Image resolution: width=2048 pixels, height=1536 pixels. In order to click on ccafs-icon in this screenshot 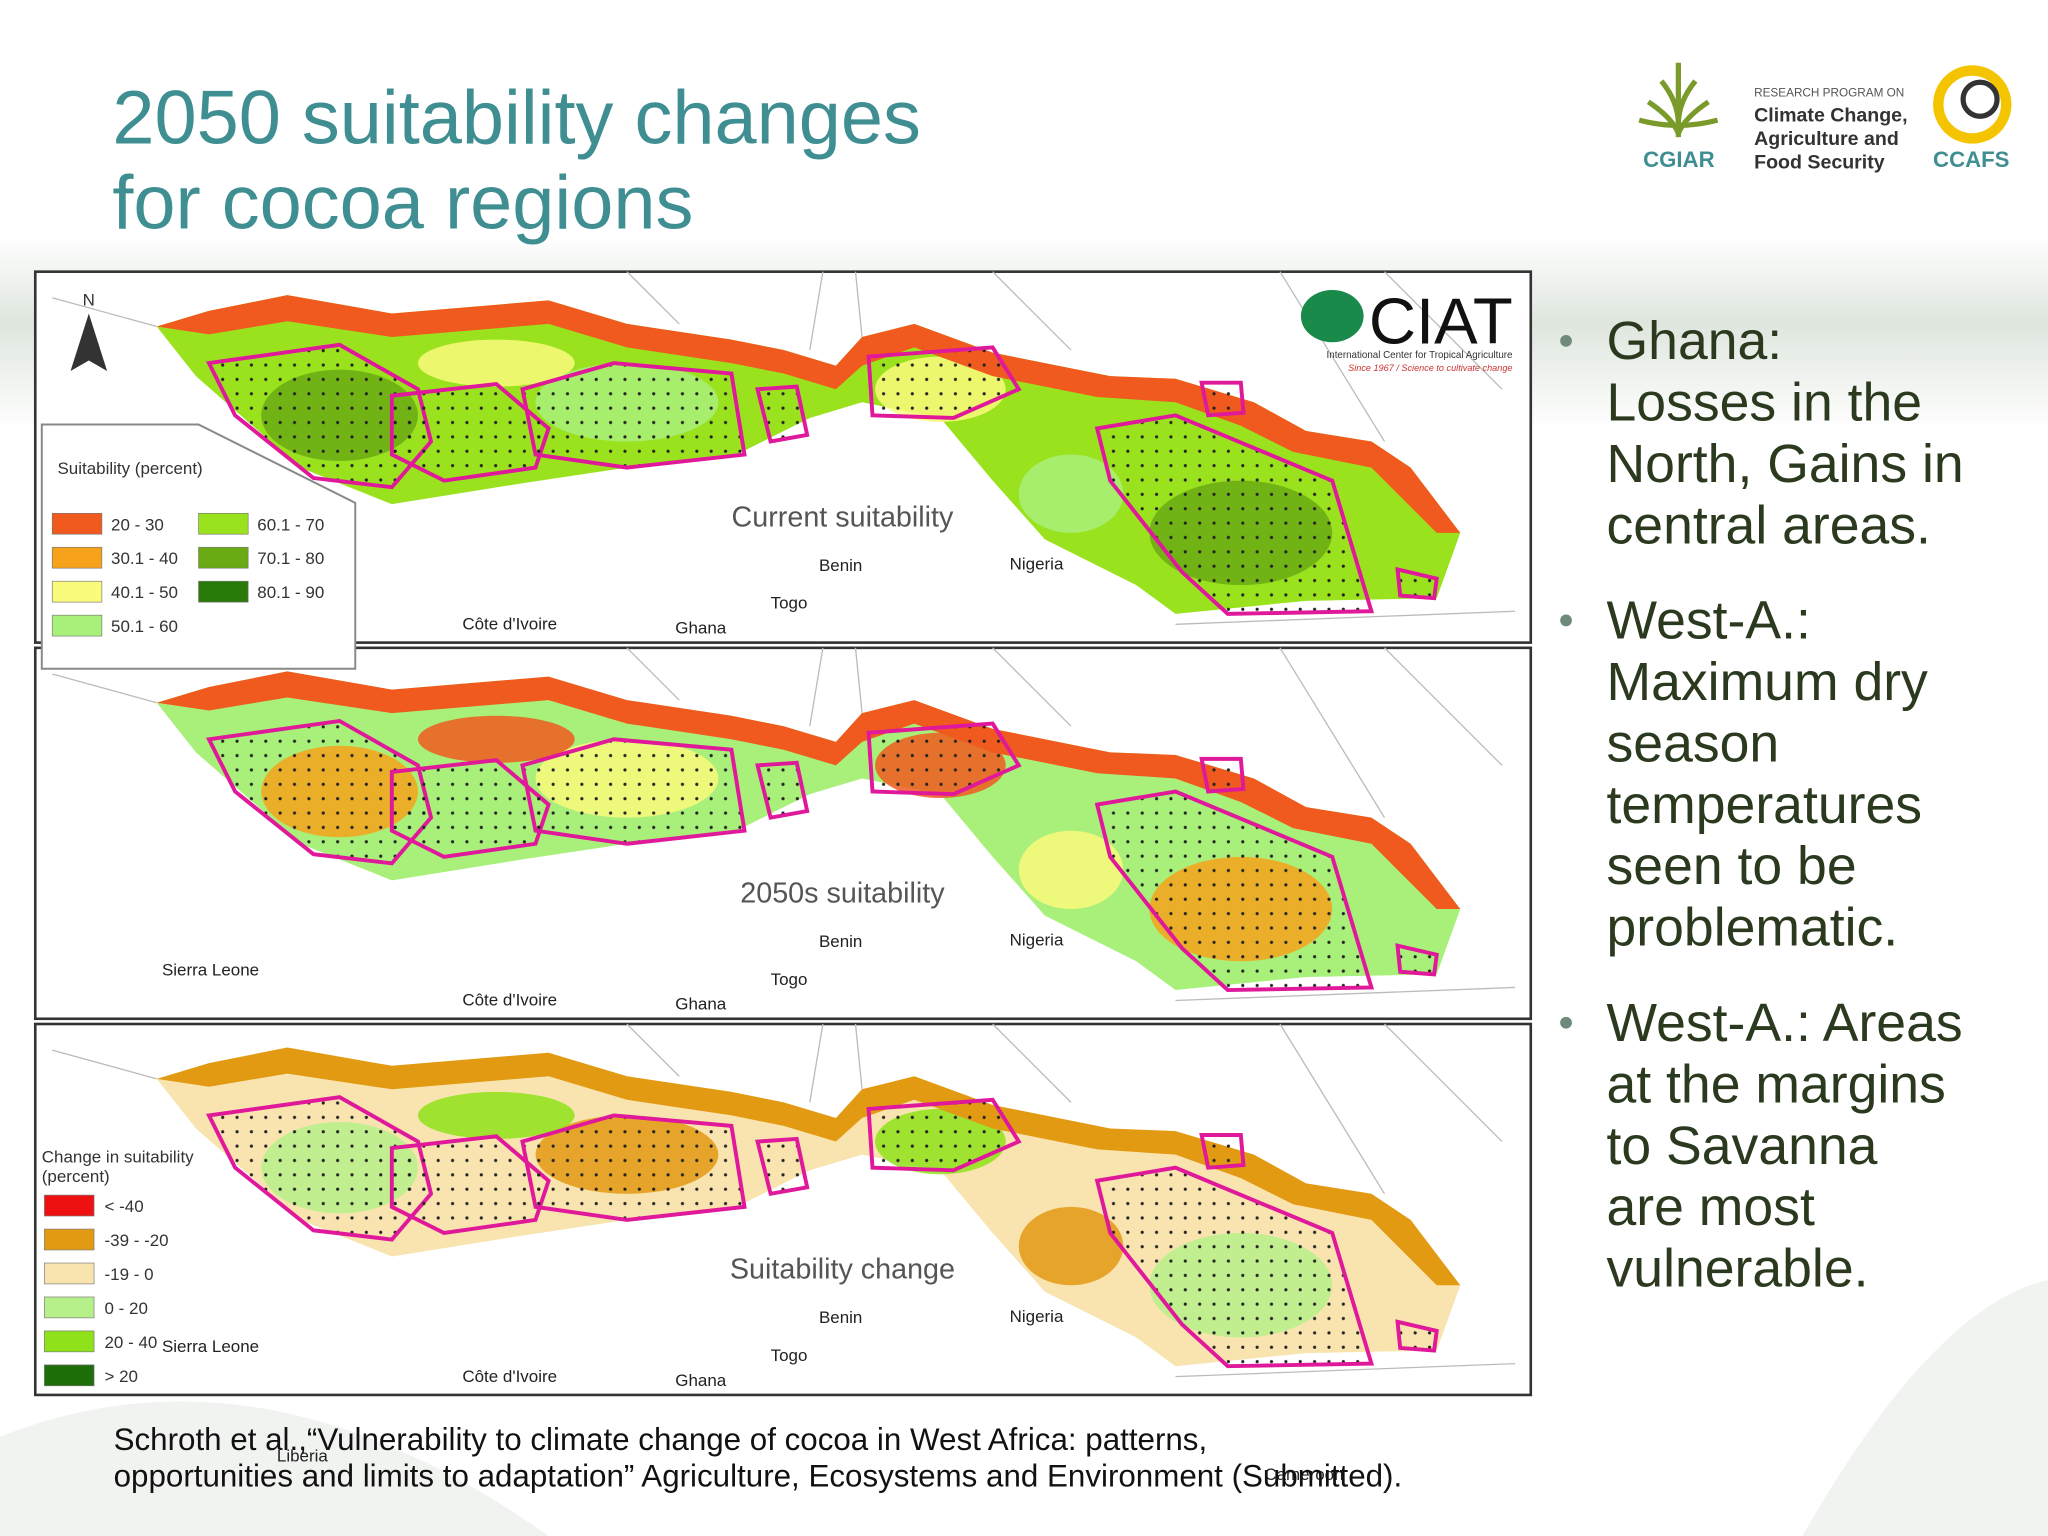, I will do `click(1980, 99)`.